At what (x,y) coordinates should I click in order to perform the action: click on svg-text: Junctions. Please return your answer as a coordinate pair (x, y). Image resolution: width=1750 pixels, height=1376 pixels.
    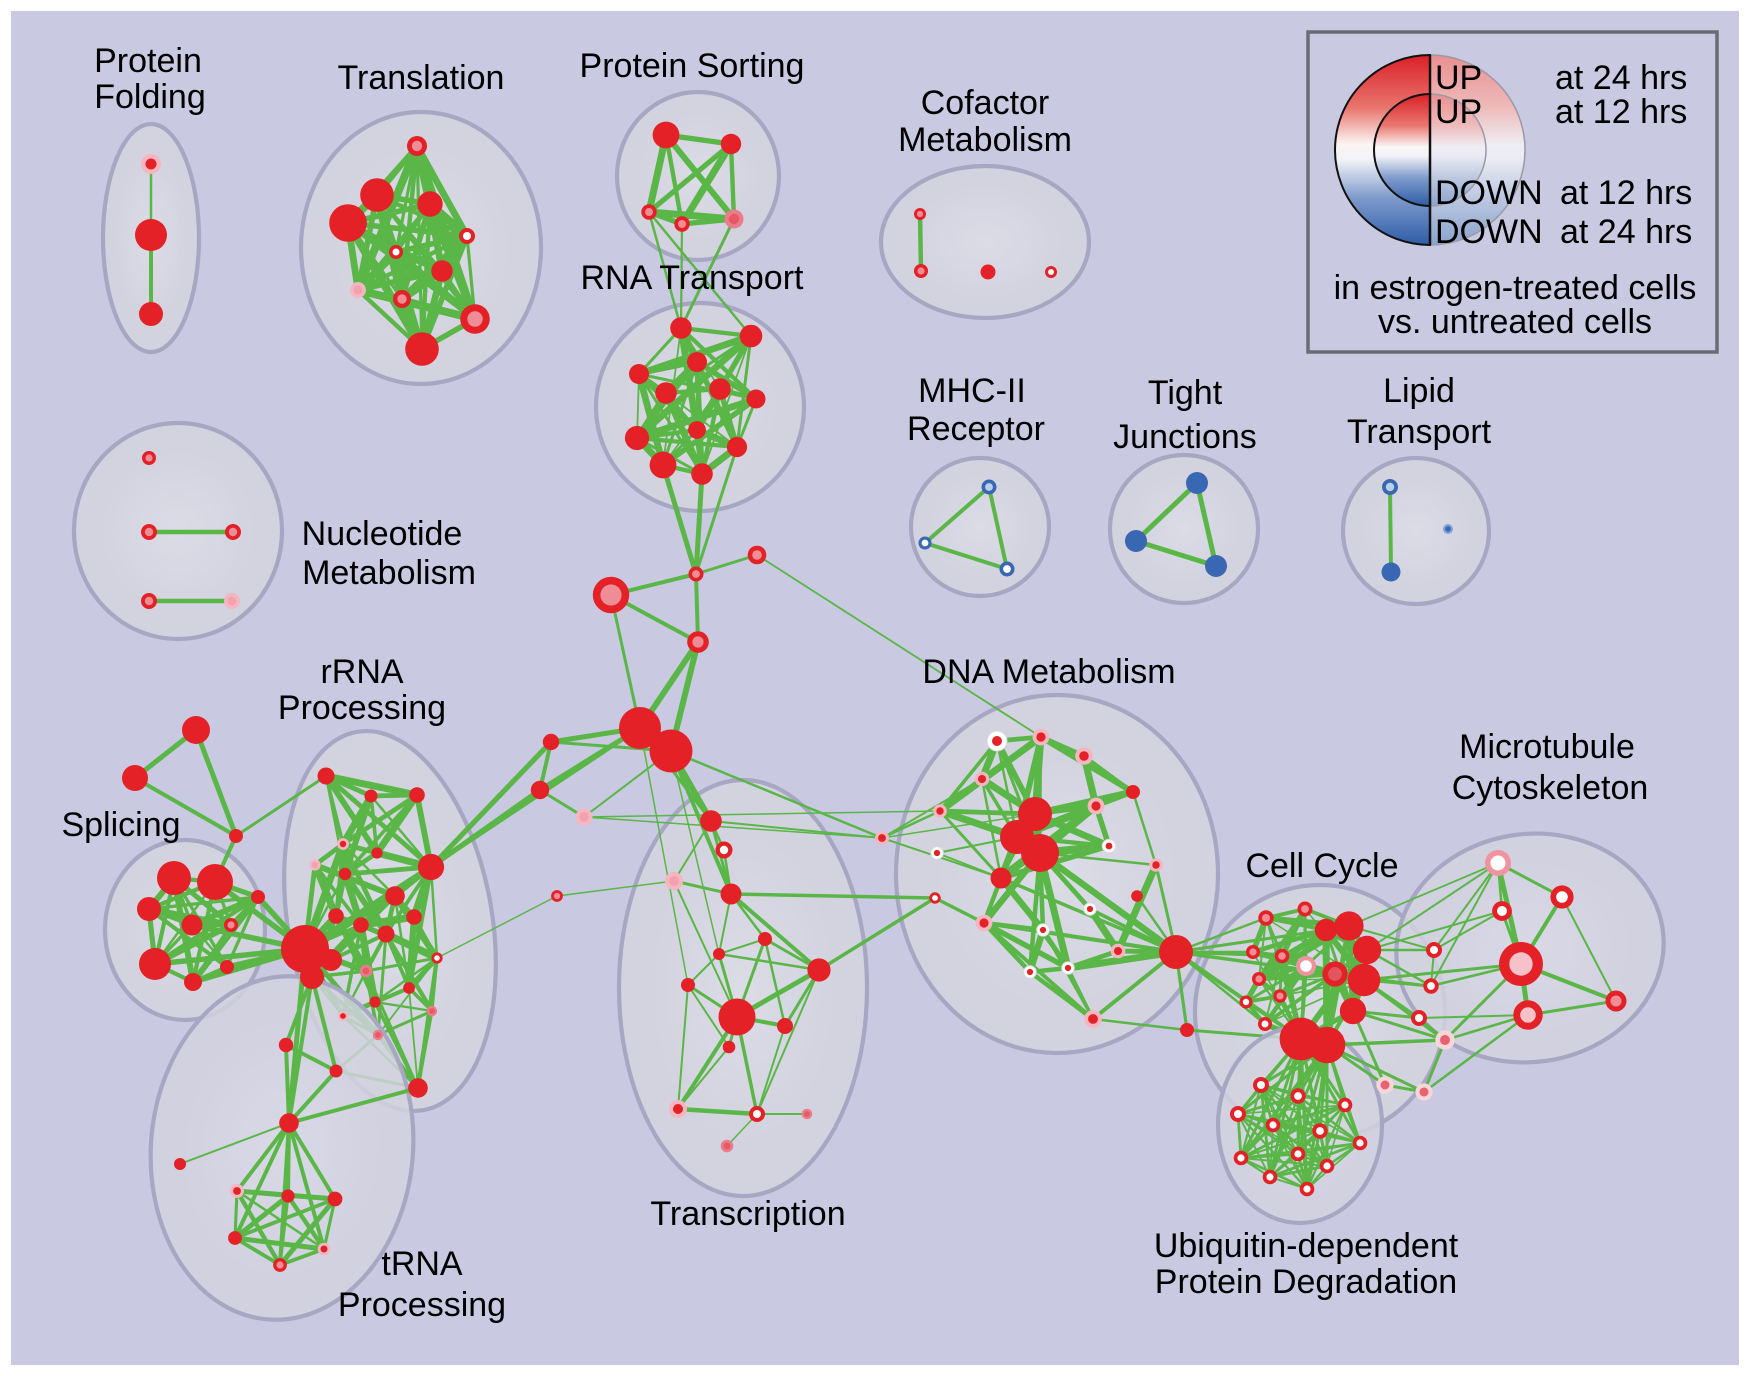
    Looking at the image, I should click on (1185, 437).